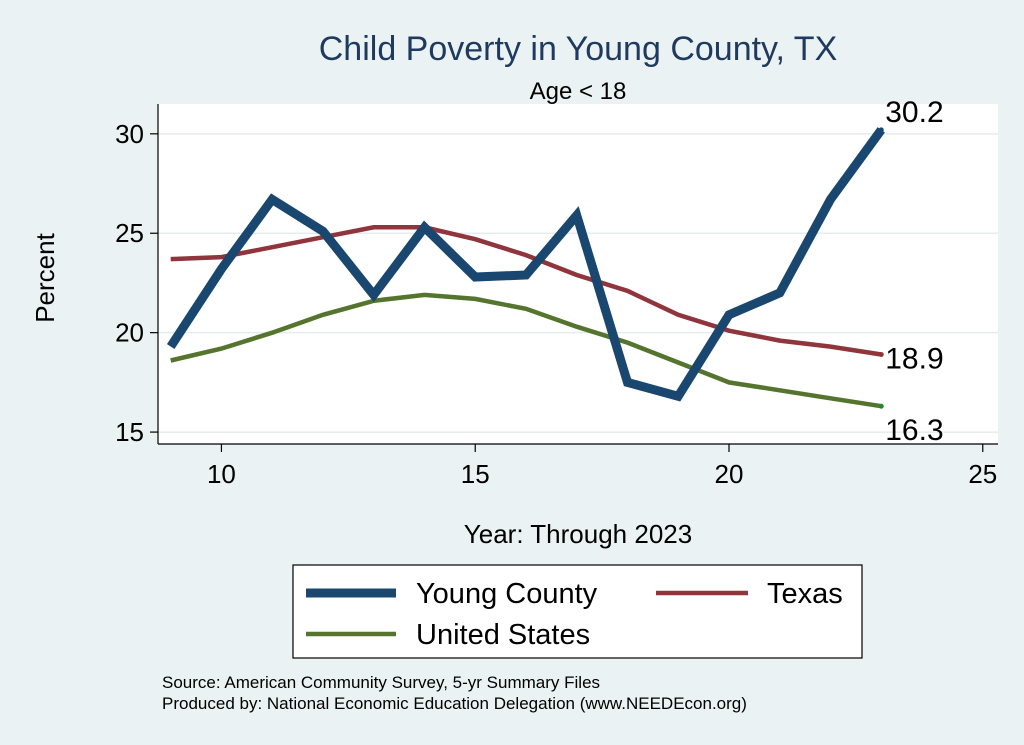  I want to click on y-tick-label: 20, so click(129, 333).